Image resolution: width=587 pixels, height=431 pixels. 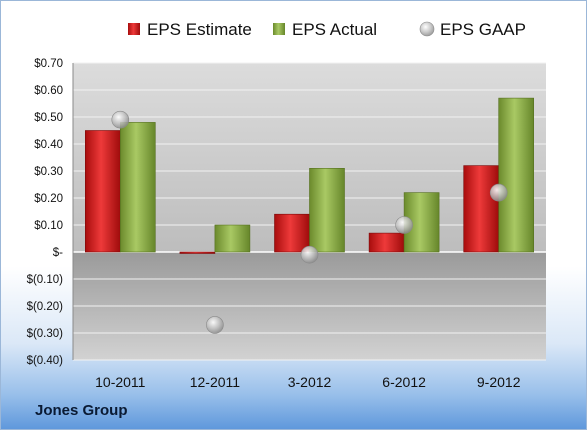 What do you see at coordinates (45, 334) in the screenshot?
I see `y-tick-label: $(0.30)` at bounding box center [45, 334].